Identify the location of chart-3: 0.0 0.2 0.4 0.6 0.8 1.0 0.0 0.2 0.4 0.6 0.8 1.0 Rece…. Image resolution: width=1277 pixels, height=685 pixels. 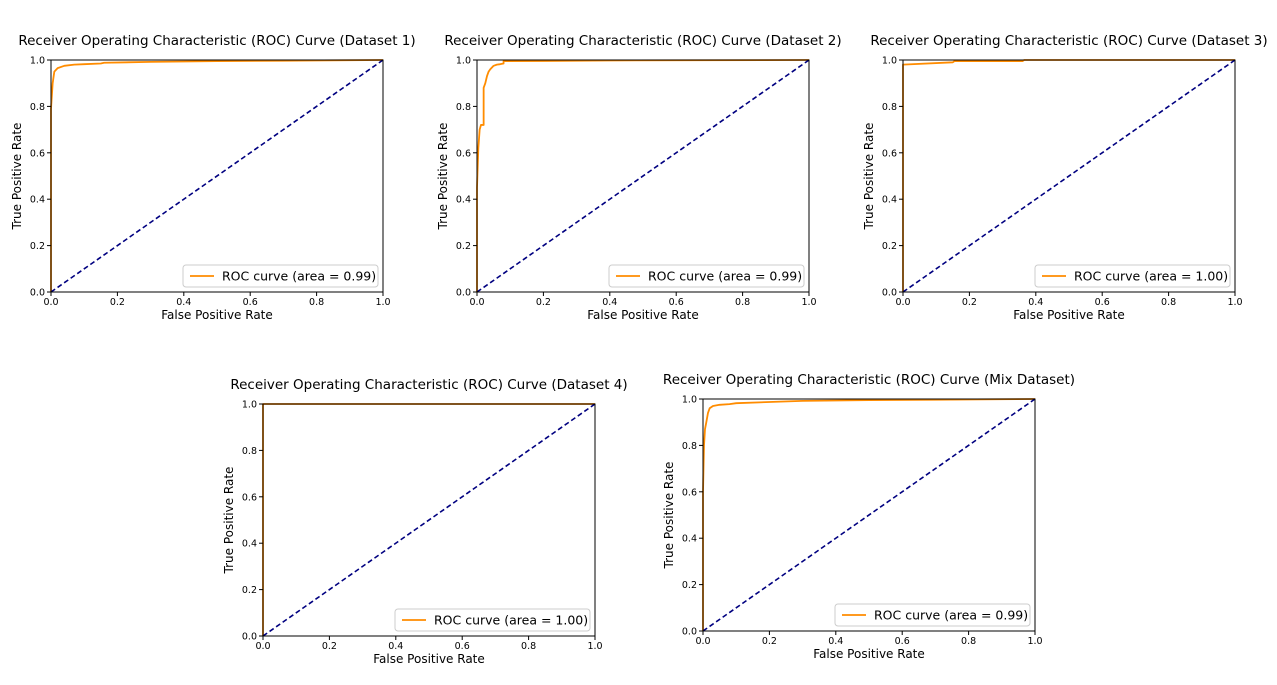
(1065, 177).